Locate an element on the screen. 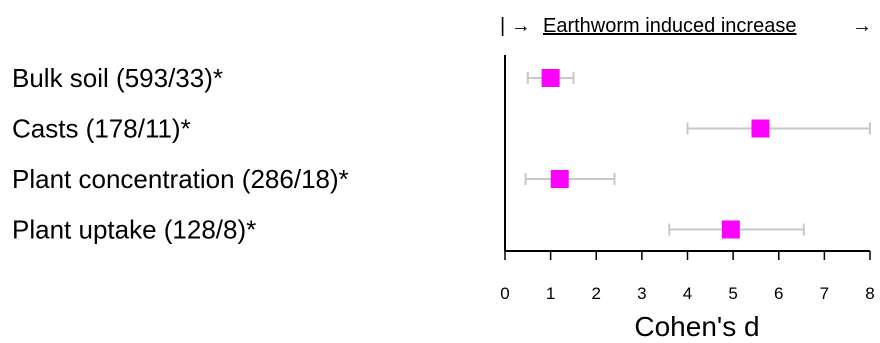  x-tick-label: 2 is located at coordinates (596, 293).